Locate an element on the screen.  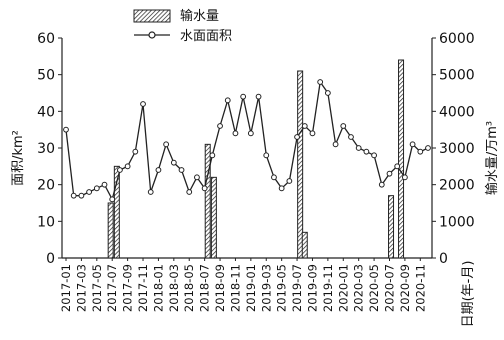
x-tick-label: 2019-01 is located at coordinates (251, 288).